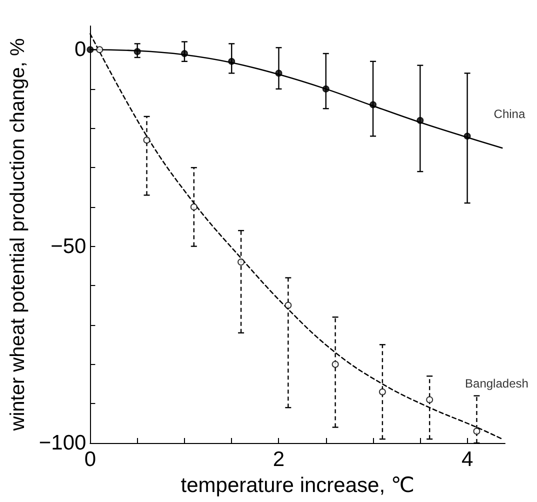  What do you see at coordinates (68, 246) in the screenshot?
I see `y-tick-label: −50` at bounding box center [68, 246].